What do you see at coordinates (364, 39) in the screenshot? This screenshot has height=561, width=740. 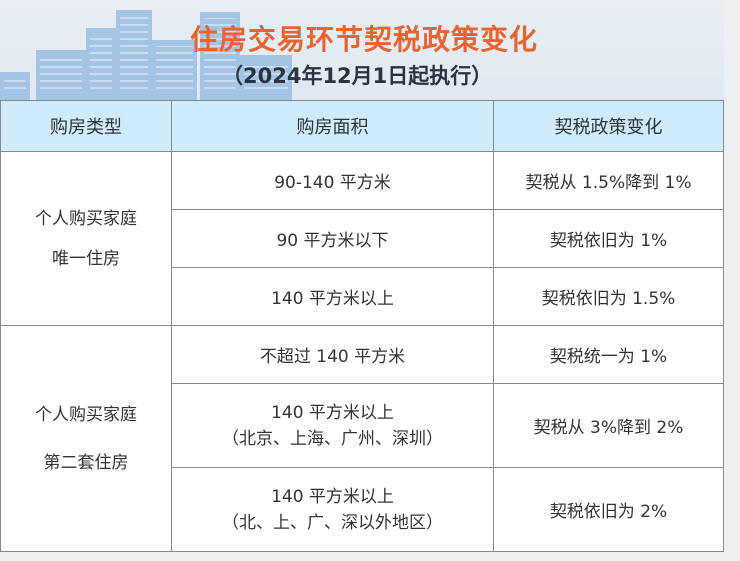 I see `page-title: 住房交易环节契税政策变化` at bounding box center [364, 39].